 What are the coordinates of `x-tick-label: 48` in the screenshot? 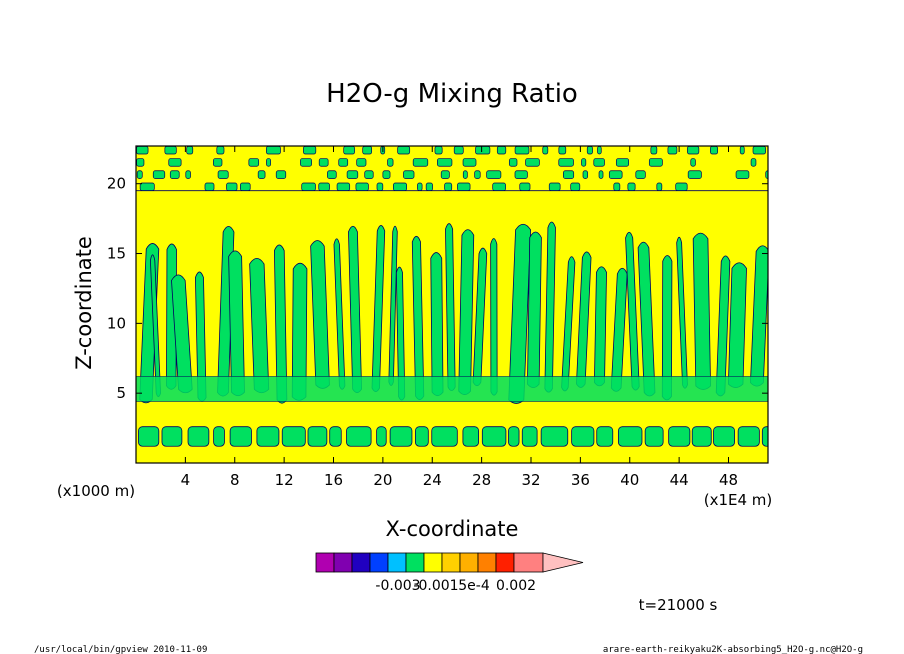 It's located at (728, 480).